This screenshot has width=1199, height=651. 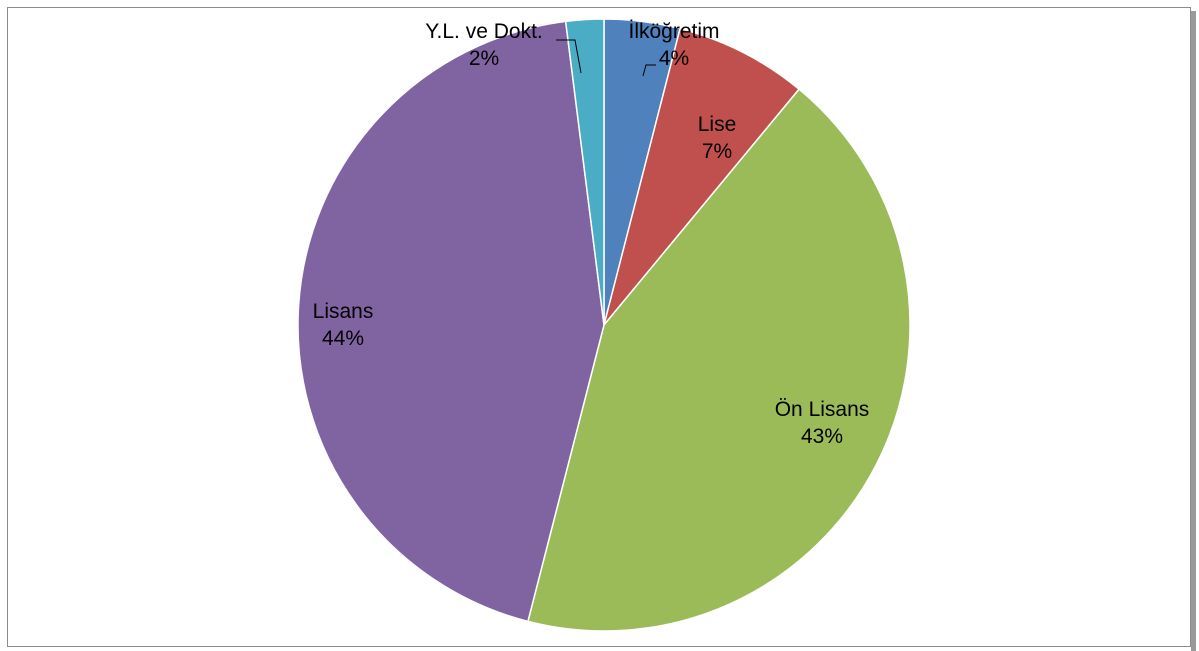 I want to click on data-label-percent-on-lisans: 43%, so click(x=822, y=436).